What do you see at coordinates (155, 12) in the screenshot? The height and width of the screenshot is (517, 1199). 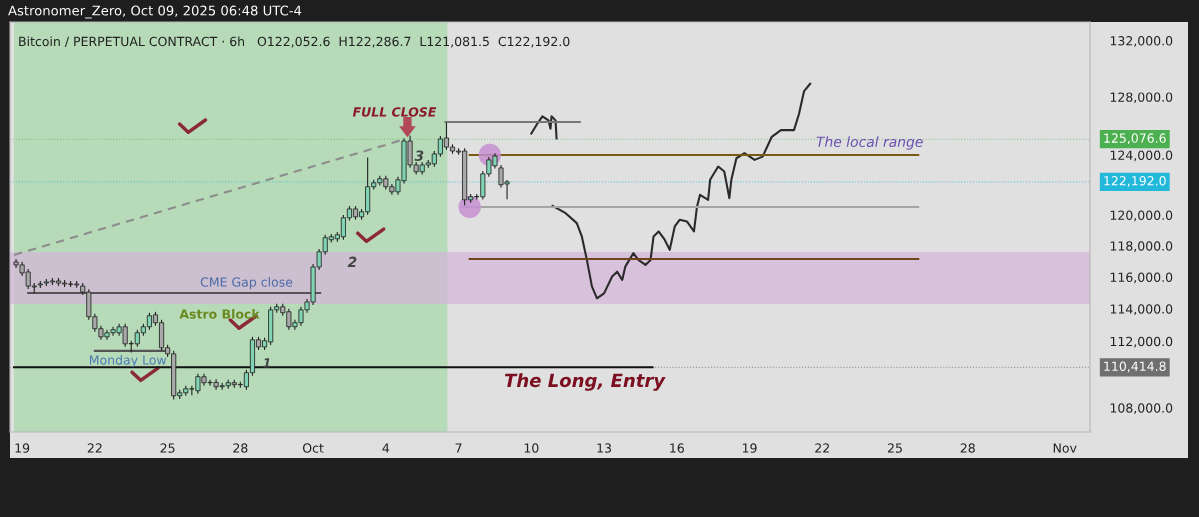 I see `text: Astronomer_Zero, Oct 09, 2025 06:48 UTC-4` at bounding box center [155, 12].